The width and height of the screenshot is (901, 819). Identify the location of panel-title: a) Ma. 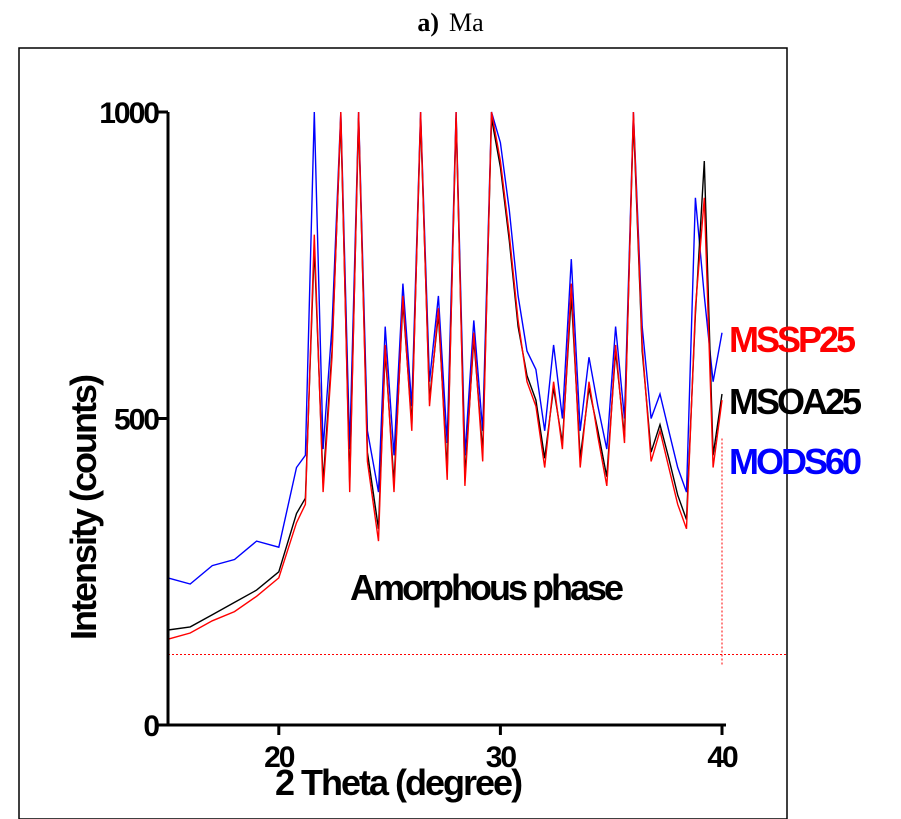
(450, 23).